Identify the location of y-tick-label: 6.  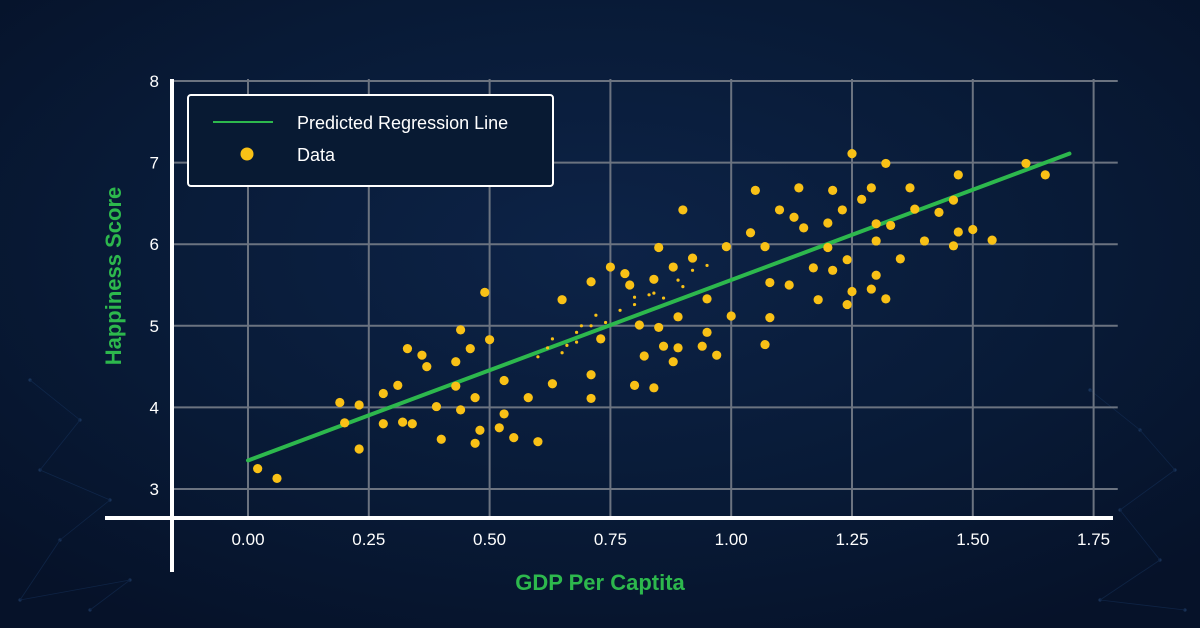
(154, 244).